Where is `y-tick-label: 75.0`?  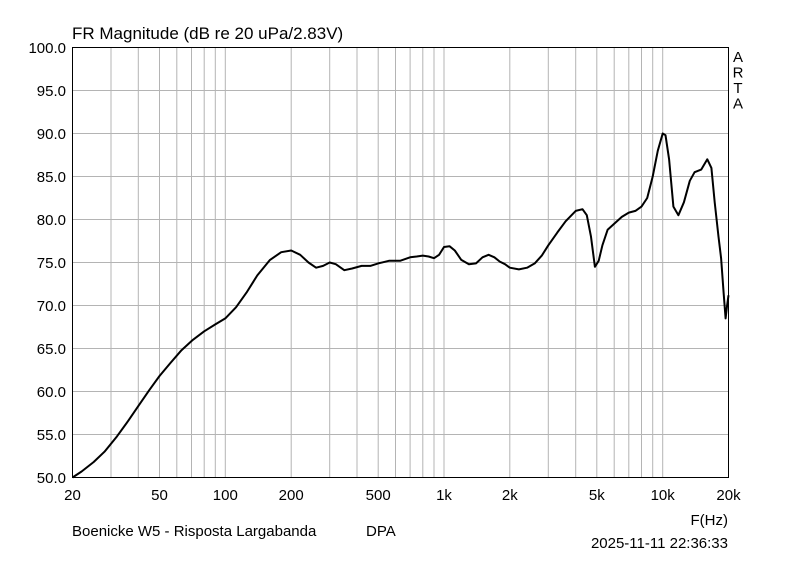
y-tick-label: 75.0 is located at coordinates (51, 263).